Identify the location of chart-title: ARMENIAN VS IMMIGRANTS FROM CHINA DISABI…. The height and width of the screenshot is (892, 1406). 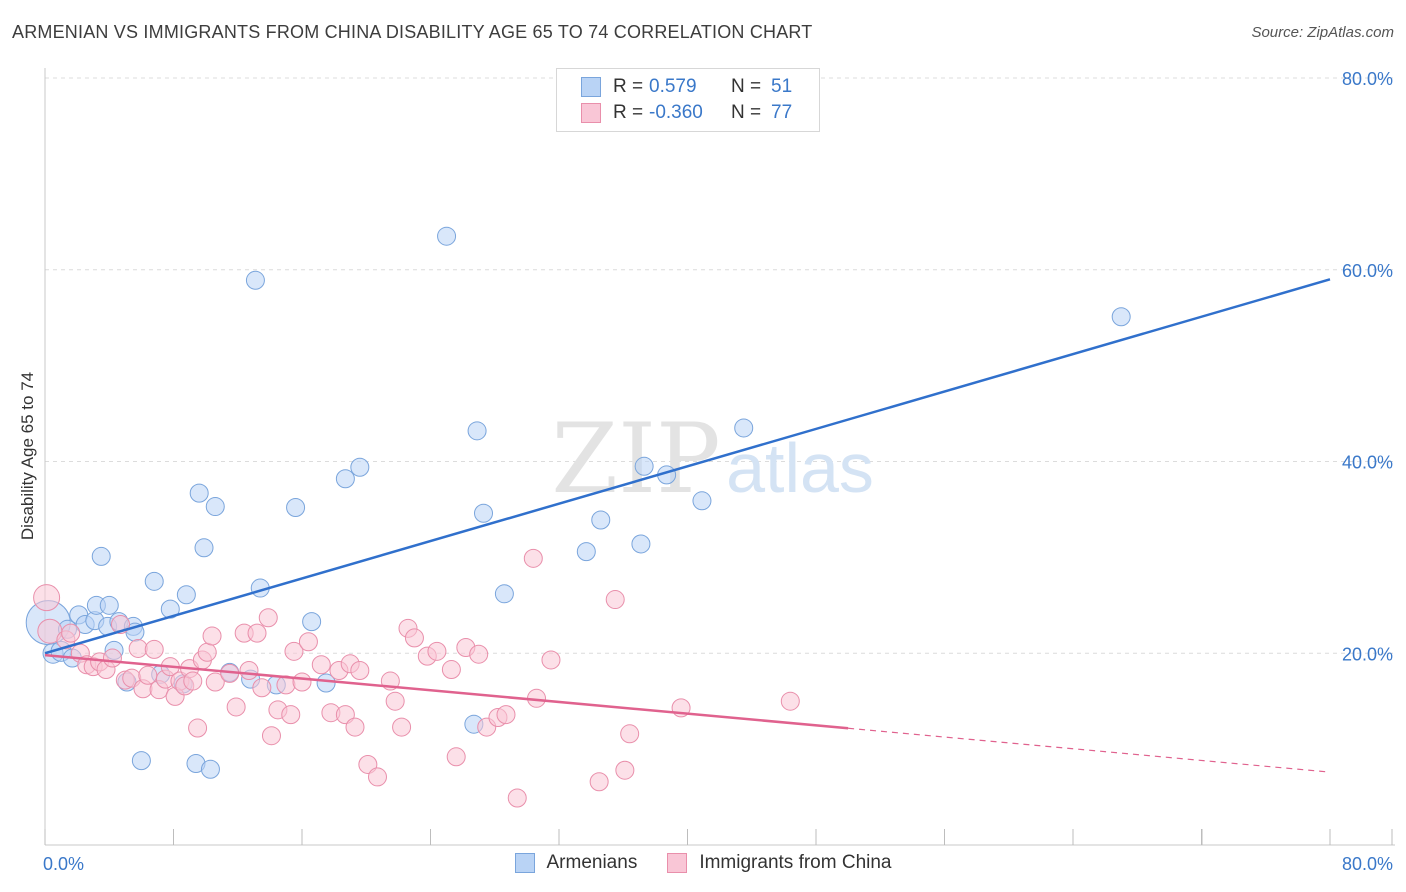
(412, 32).